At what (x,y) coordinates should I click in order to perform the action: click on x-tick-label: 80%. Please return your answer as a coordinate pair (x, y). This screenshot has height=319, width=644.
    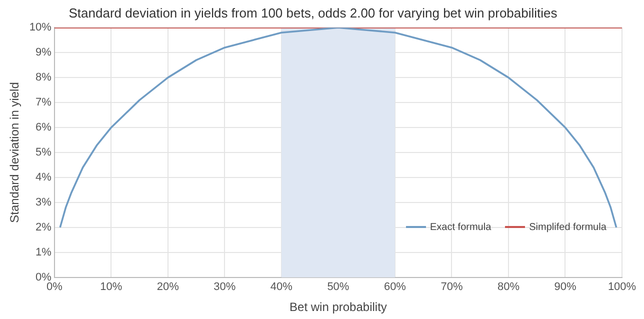
    Looking at the image, I should click on (508, 287).